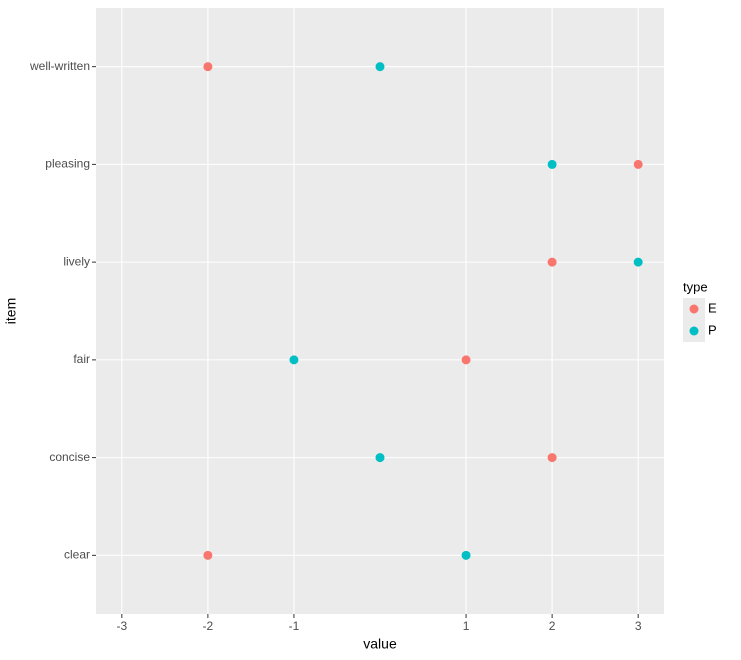 This screenshot has width=741, height=660. What do you see at coordinates (466, 626) in the screenshot?
I see `x-tick-label: 1` at bounding box center [466, 626].